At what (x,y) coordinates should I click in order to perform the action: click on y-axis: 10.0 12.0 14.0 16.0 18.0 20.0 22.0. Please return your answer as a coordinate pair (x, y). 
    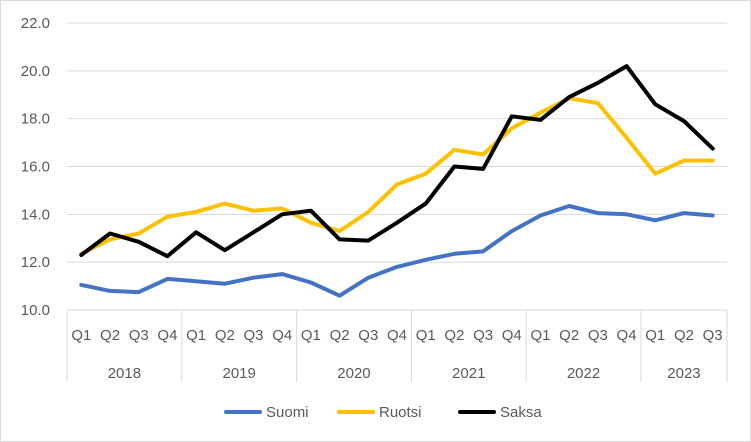
    Looking at the image, I should click on (35, 167).